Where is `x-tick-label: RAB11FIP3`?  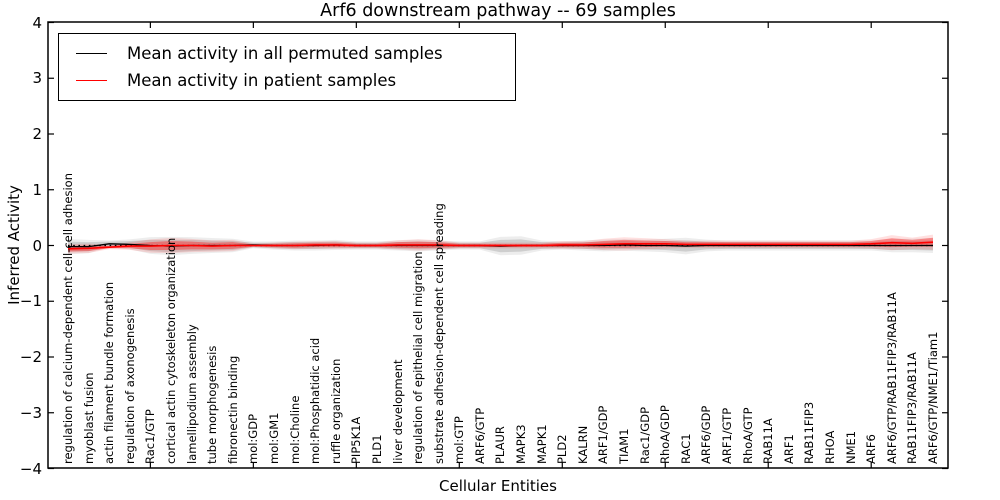 x-tick-label: RAB11FIP3 is located at coordinates (809, 432).